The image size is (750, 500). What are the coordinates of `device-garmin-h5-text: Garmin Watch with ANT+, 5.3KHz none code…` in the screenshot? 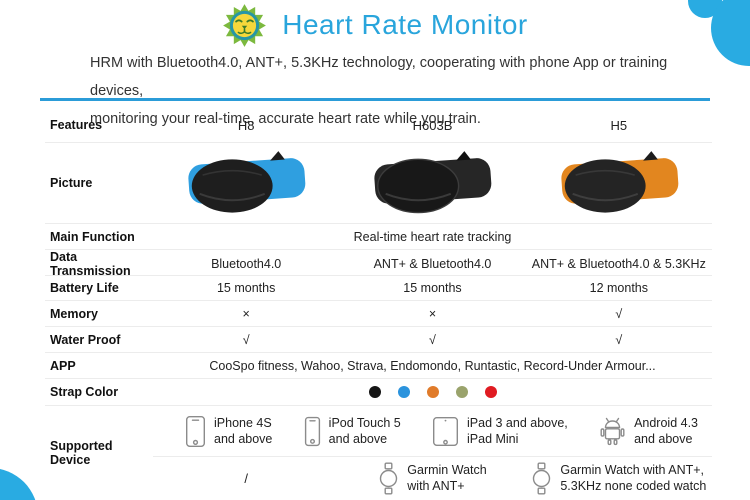 It's located at (633, 478).